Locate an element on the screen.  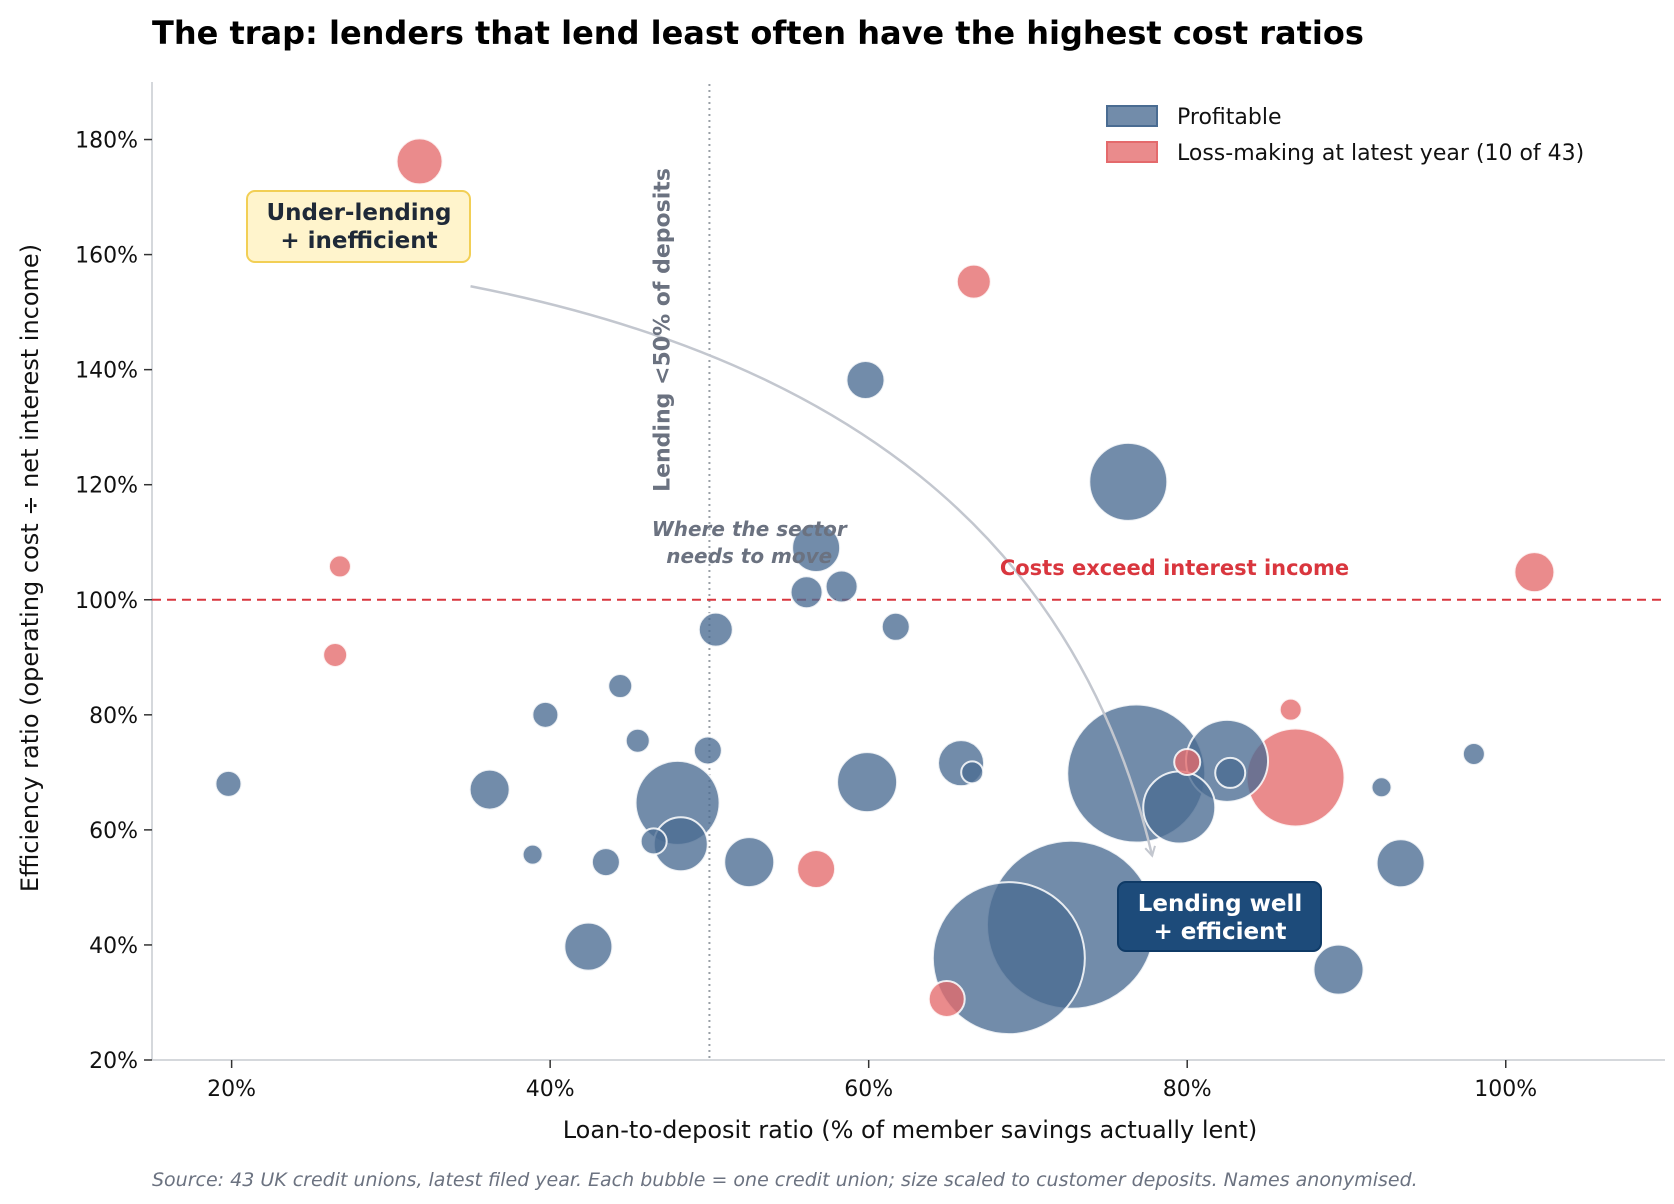
under-lending-line2: + inefficient is located at coordinates (358, 241).